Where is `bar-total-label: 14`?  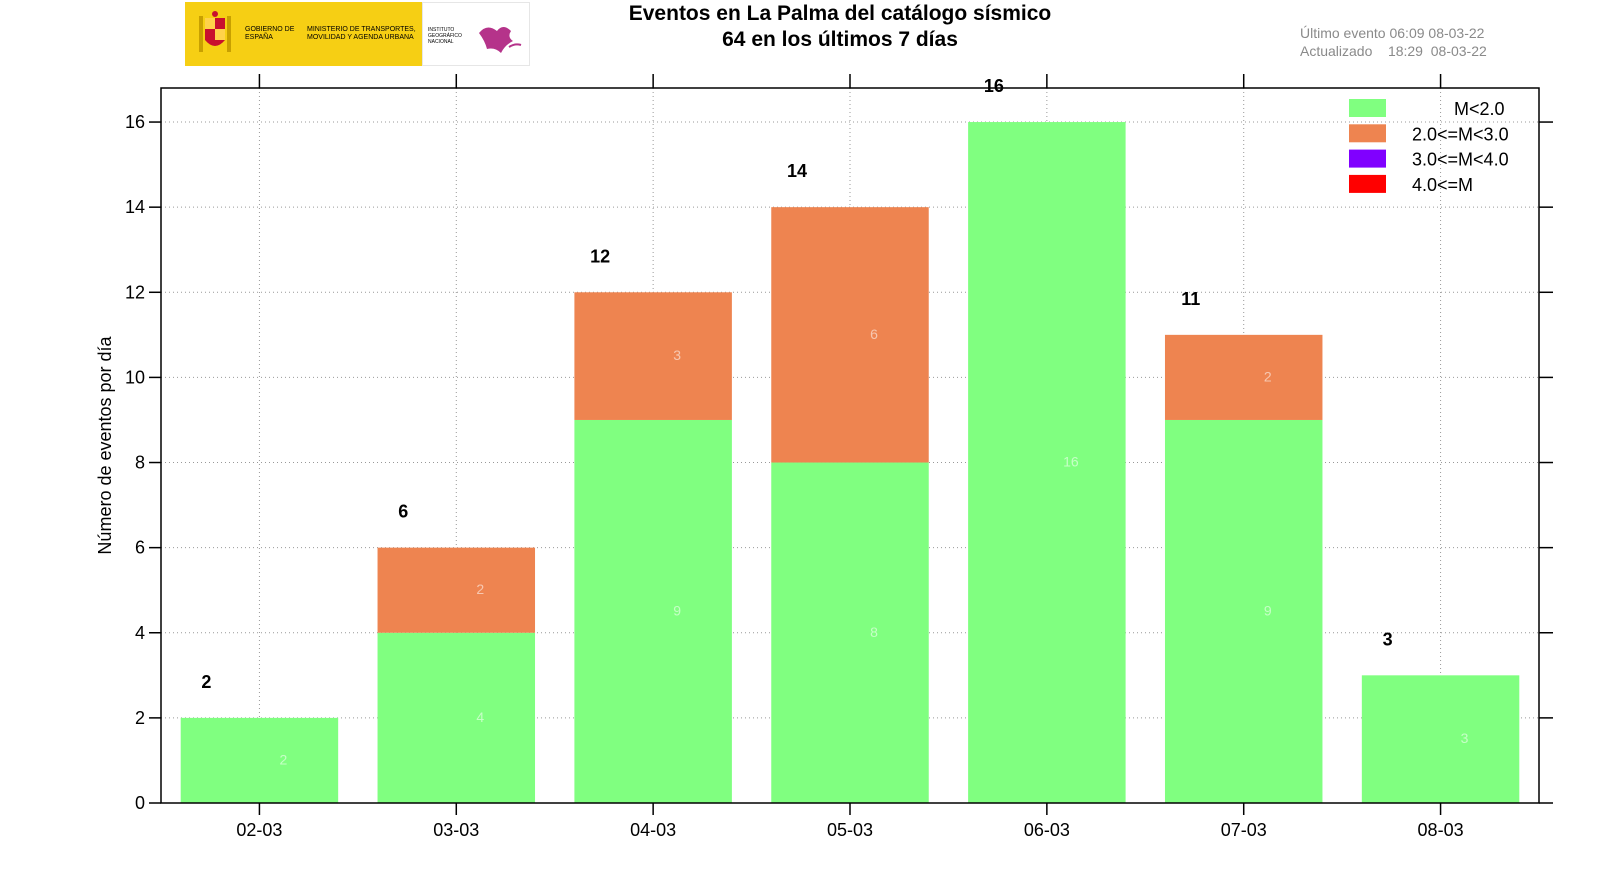
bar-total-label: 14 is located at coordinates (797, 171).